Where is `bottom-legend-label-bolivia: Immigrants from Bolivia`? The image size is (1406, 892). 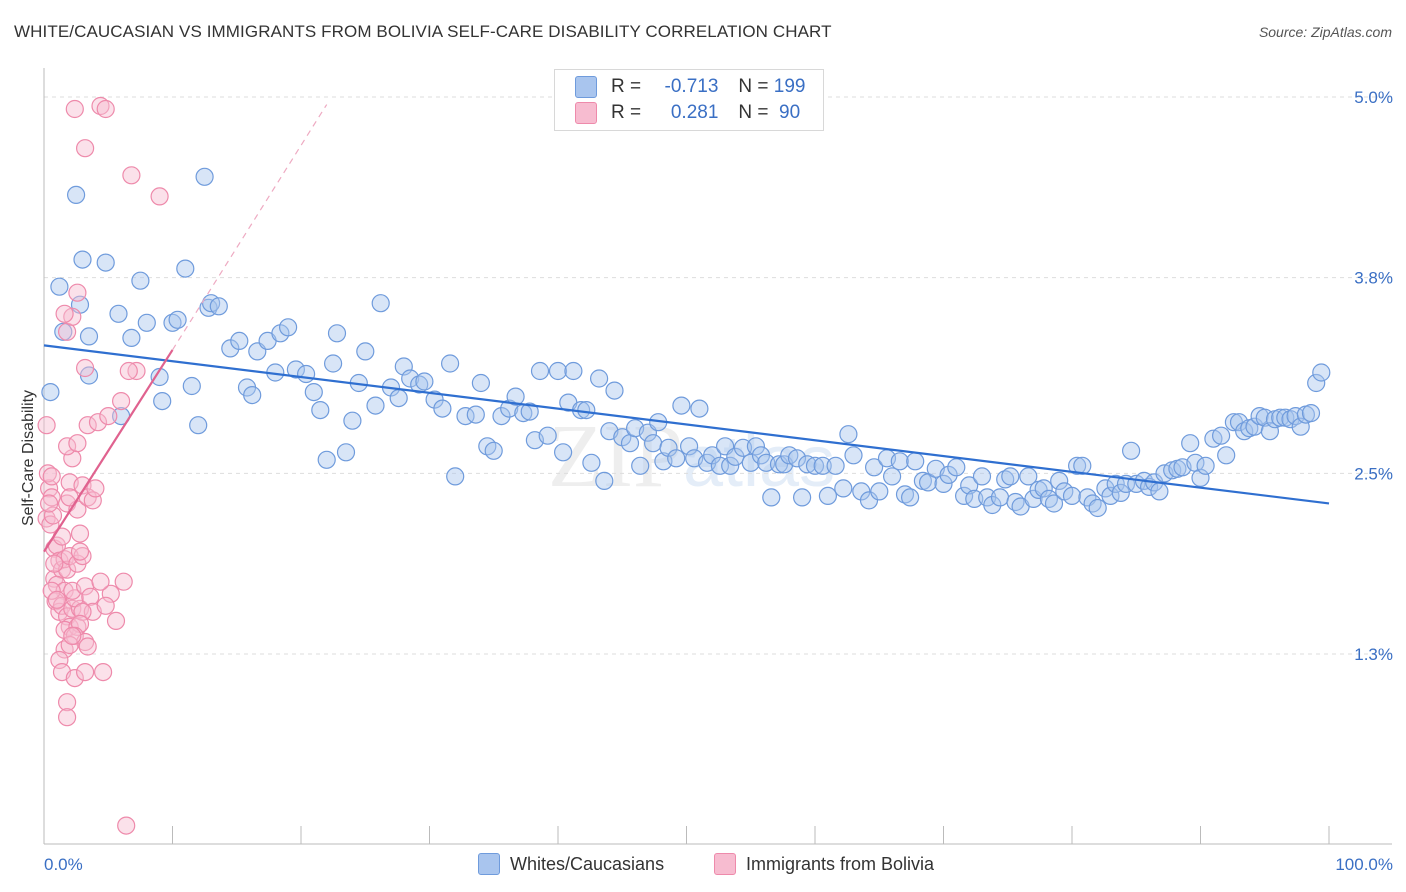 bottom-legend-label-bolivia: Immigrants from Bolivia is located at coordinates (840, 863).